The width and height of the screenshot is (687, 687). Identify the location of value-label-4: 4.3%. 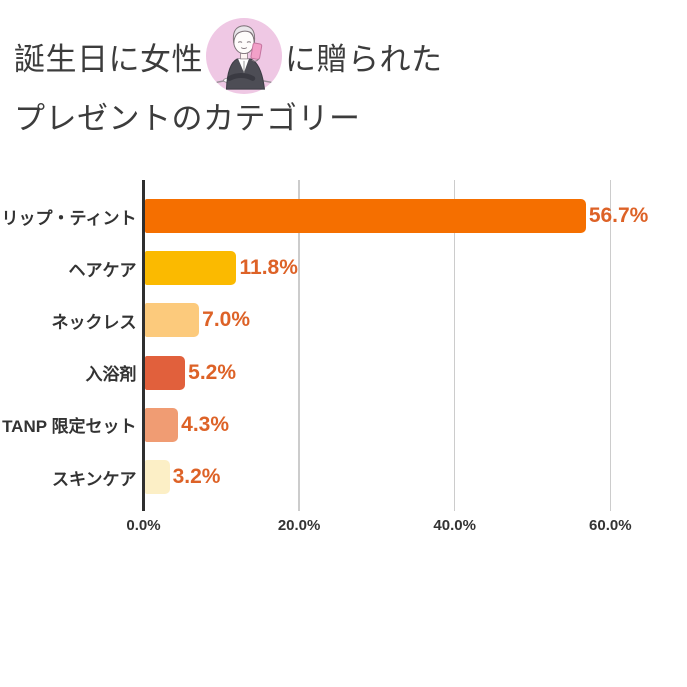
(205, 424).